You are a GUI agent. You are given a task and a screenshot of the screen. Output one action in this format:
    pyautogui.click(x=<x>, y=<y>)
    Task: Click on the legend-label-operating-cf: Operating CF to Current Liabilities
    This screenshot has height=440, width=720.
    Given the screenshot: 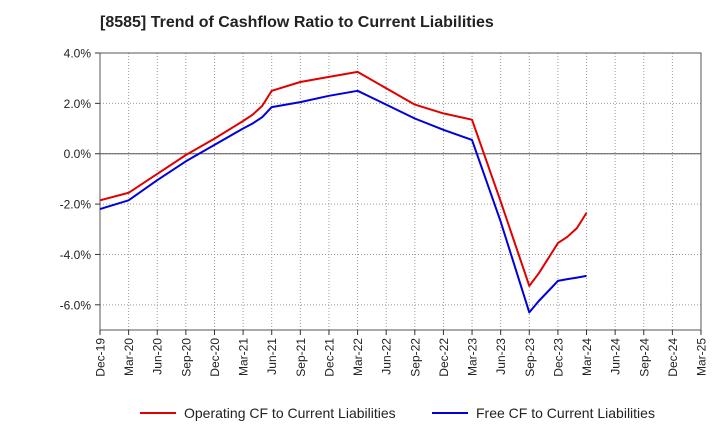 What is the action you would take?
    pyautogui.click(x=290, y=413)
    